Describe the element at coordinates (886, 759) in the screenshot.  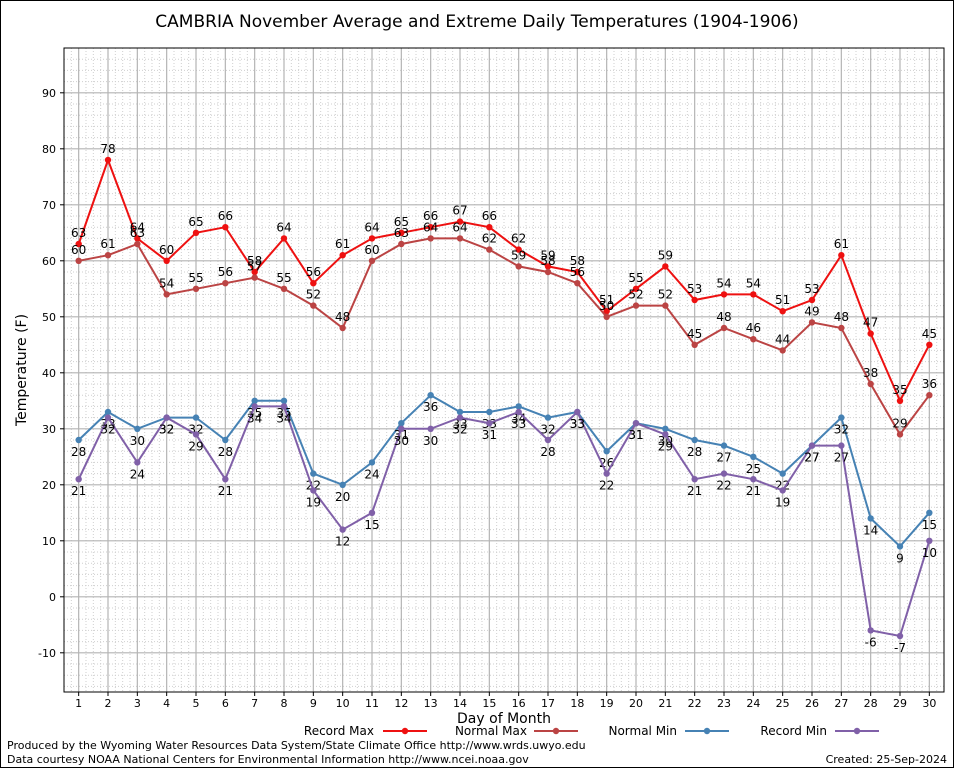
I see `footer-created-date: Created: 25-Sep-2024` at that location.